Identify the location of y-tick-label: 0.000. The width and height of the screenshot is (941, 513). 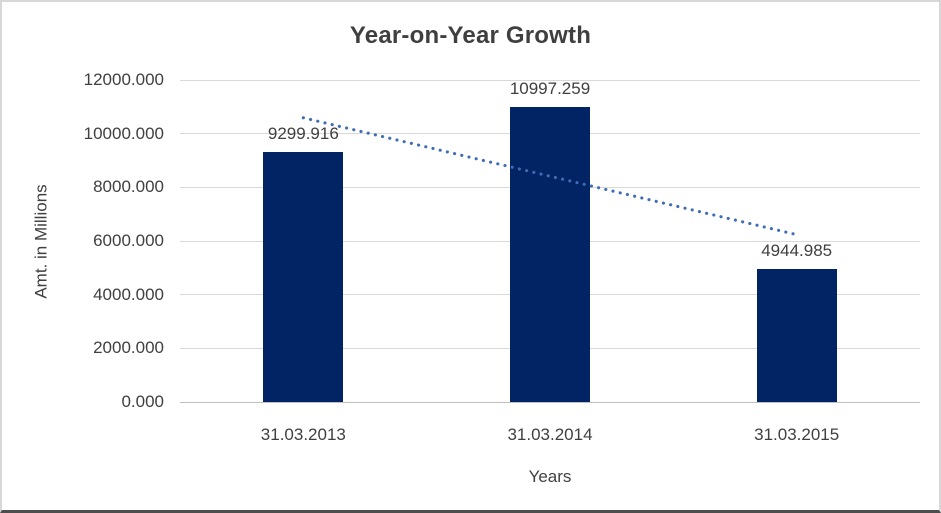
(142, 401).